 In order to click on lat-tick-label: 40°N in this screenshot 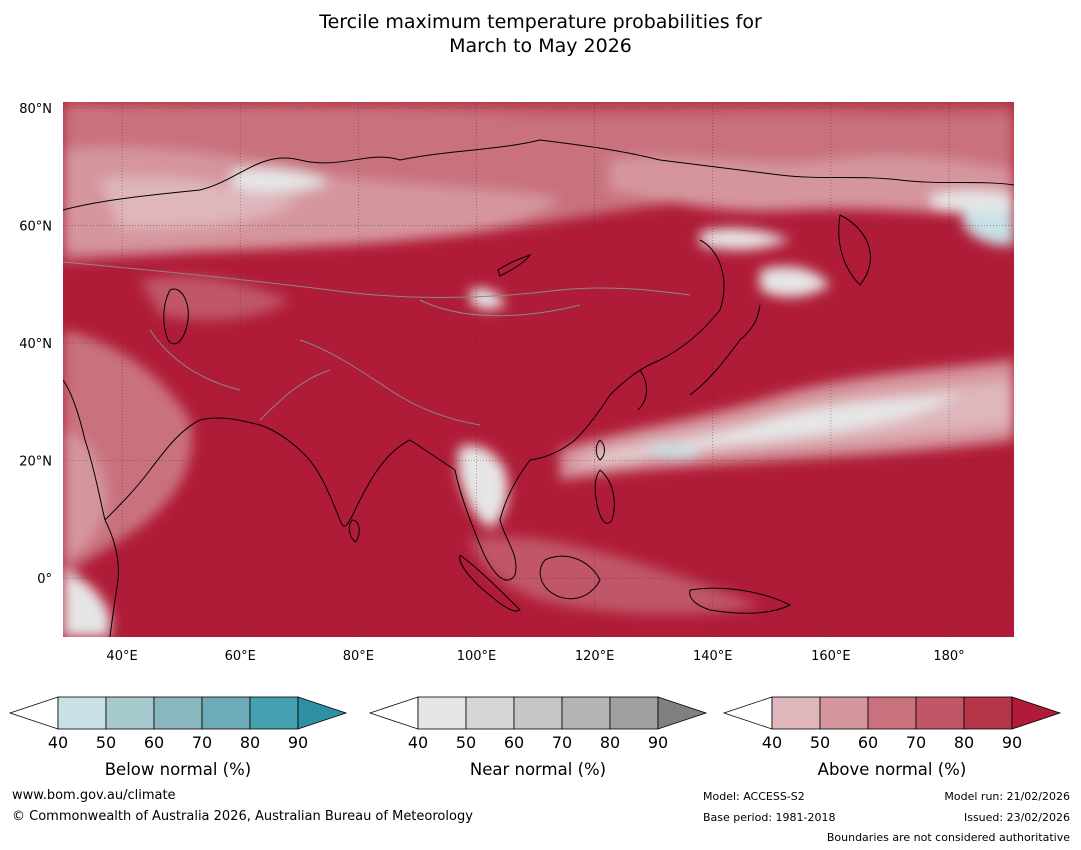, I will do `click(35, 344)`.